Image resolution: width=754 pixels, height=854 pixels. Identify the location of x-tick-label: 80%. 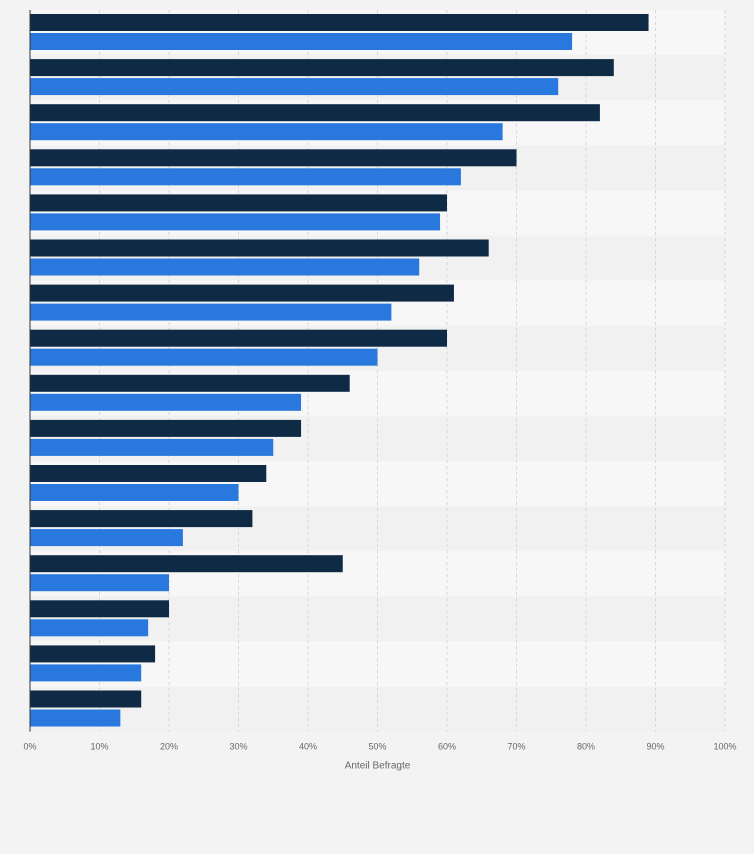
(586, 747).